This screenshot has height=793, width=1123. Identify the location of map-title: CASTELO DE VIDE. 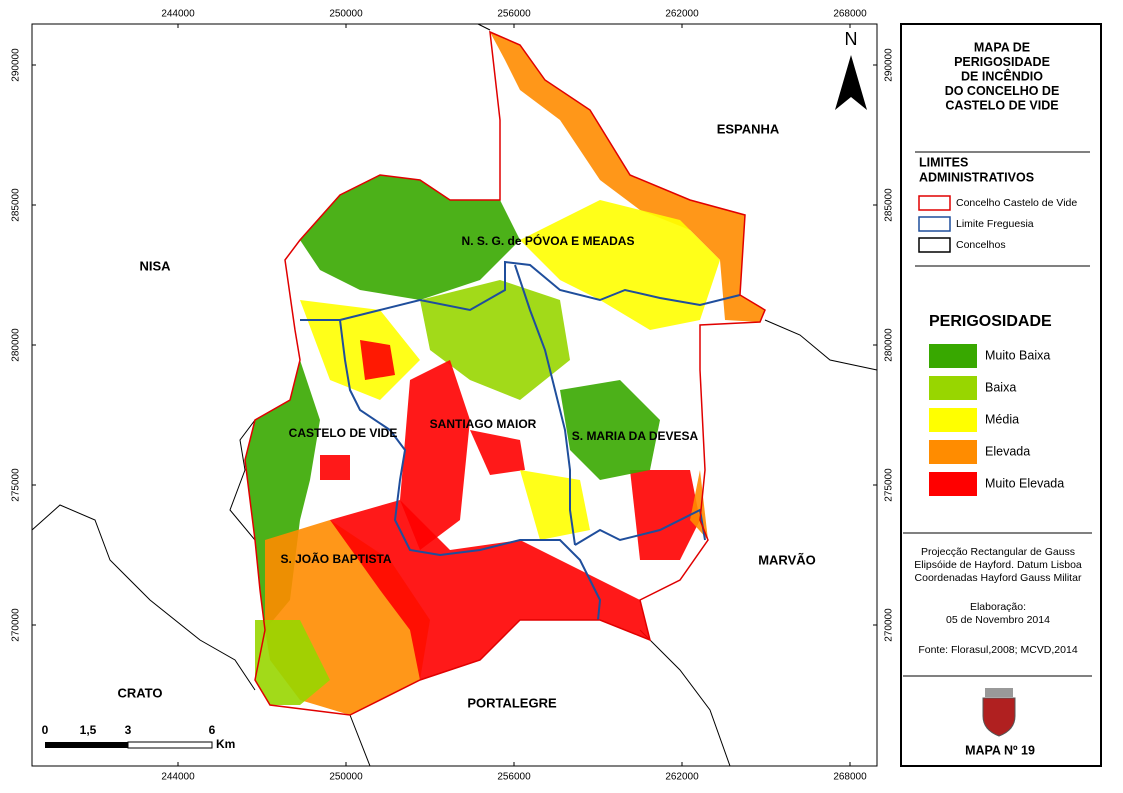
(1001, 105).